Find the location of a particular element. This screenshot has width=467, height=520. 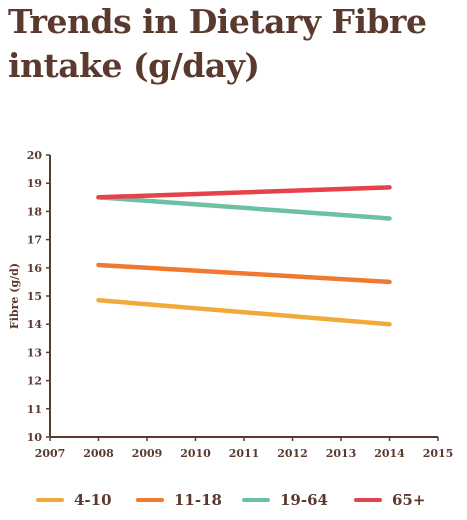

y-tick-label: 19 is located at coordinates (34, 183).